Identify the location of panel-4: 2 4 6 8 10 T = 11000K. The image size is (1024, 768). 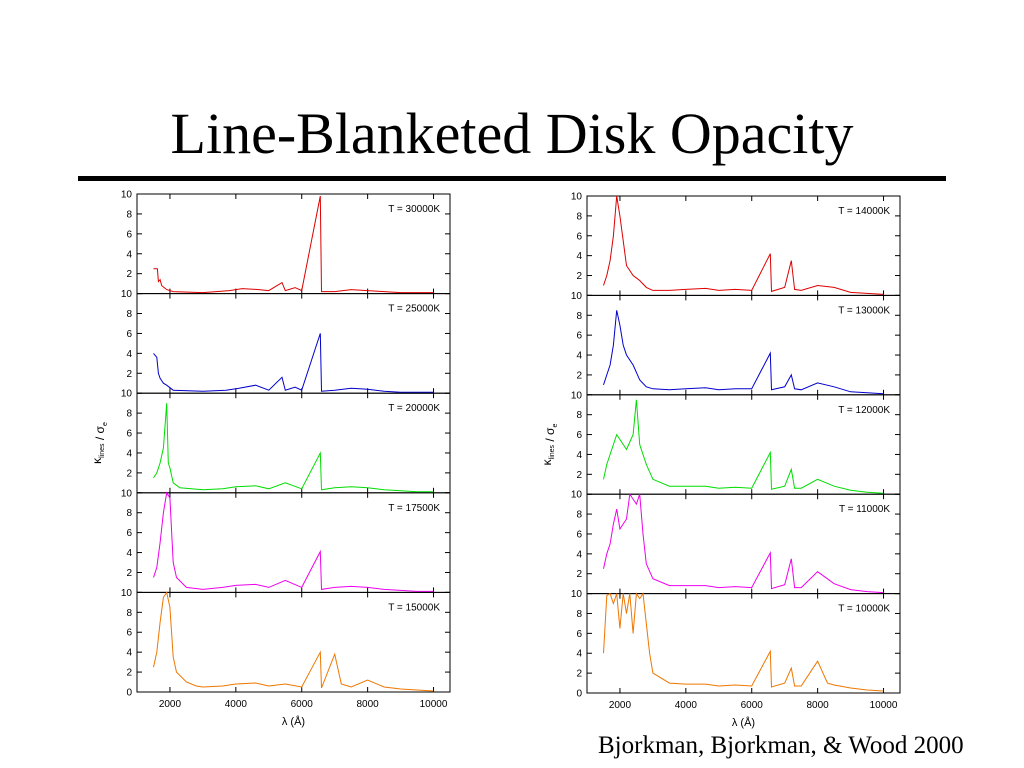
(736, 542).